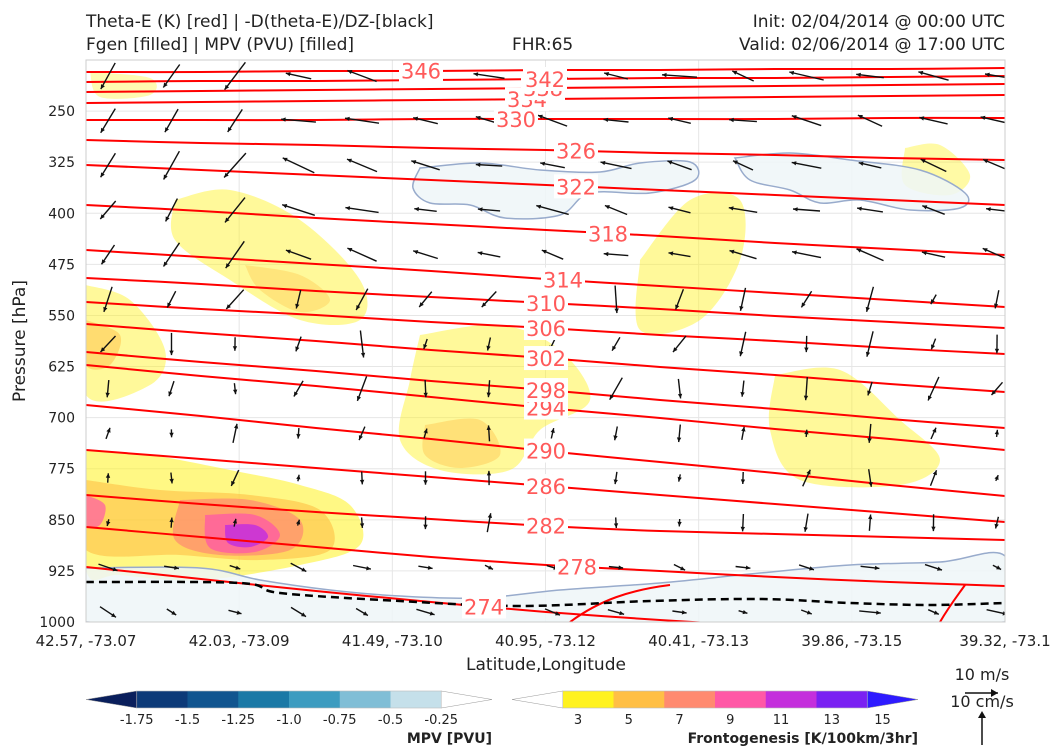 This screenshot has width=1050, height=750. What do you see at coordinates (545, 594) in the screenshot?
I see `dthetae-dz-contour` at bounding box center [545, 594].